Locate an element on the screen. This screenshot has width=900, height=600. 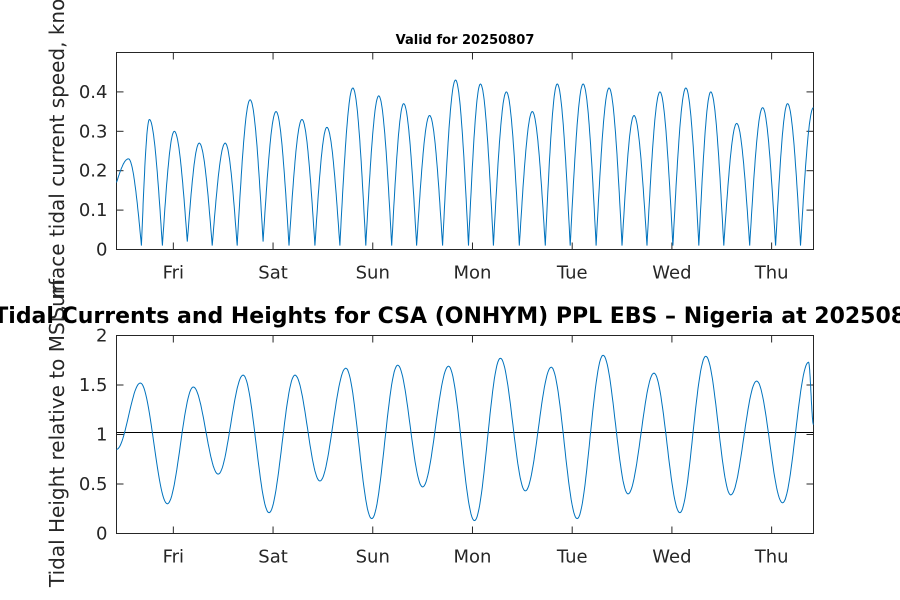
ytick-label: 0.3 is located at coordinates (93, 131).